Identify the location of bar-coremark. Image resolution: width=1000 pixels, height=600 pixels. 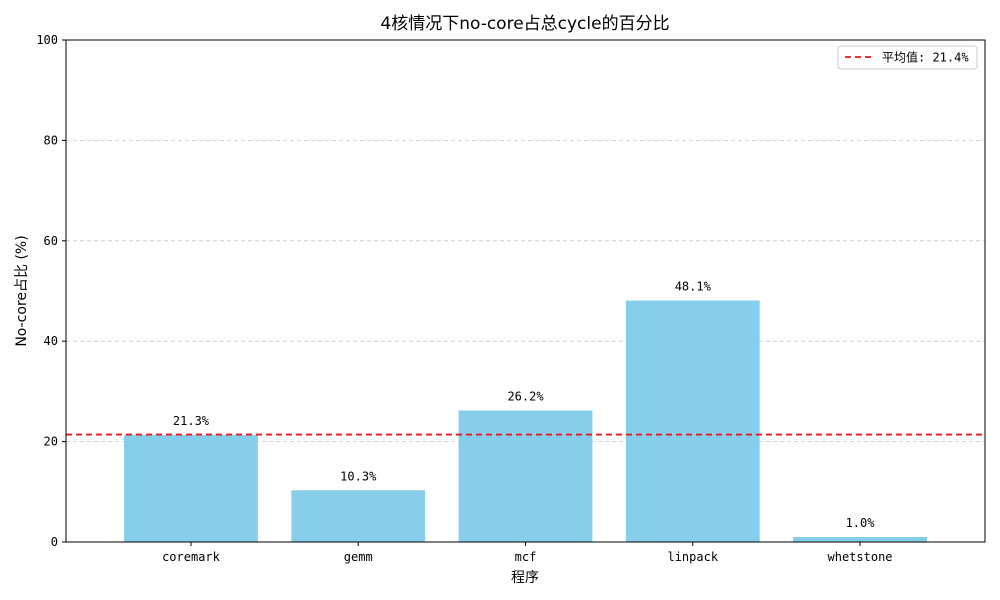
(191, 488).